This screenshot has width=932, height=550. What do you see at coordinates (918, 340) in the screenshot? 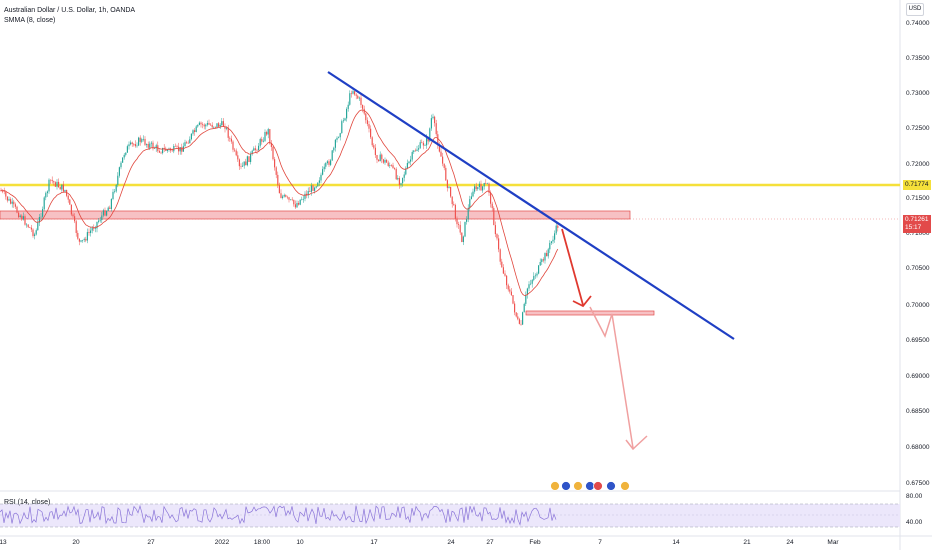
I see `price-axis-label: 0.69500` at bounding box center [918, 340].